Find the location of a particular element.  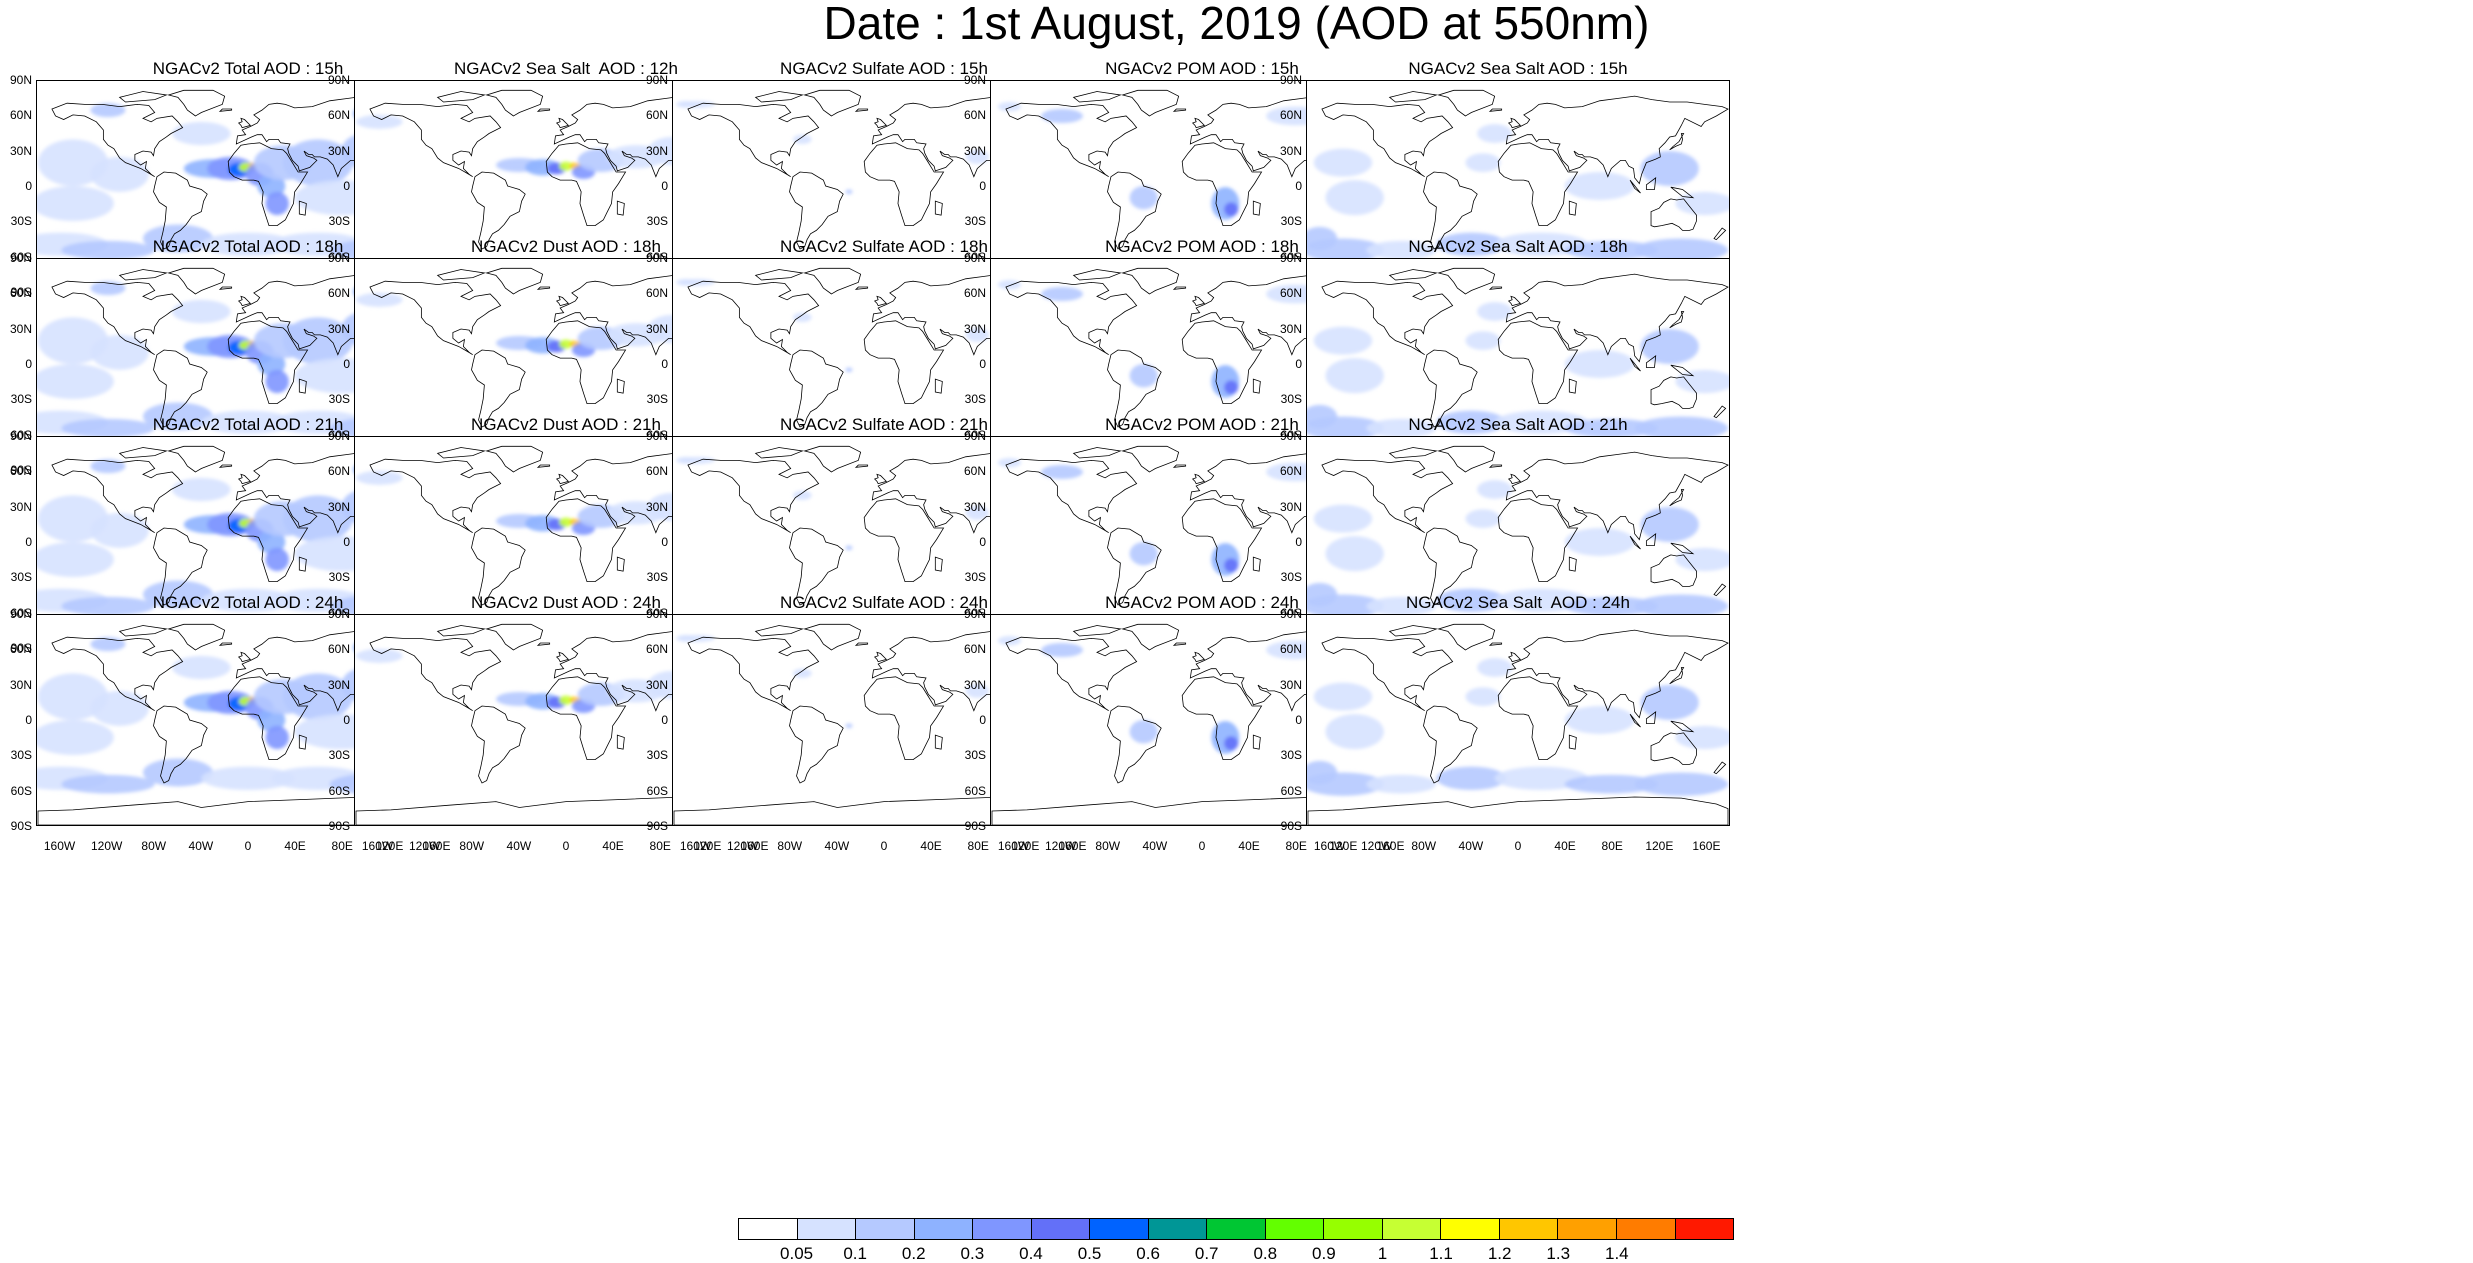

panel-title: NGACv2 Sea Salt AOD : 18h is located at coordinates (1518, 246).